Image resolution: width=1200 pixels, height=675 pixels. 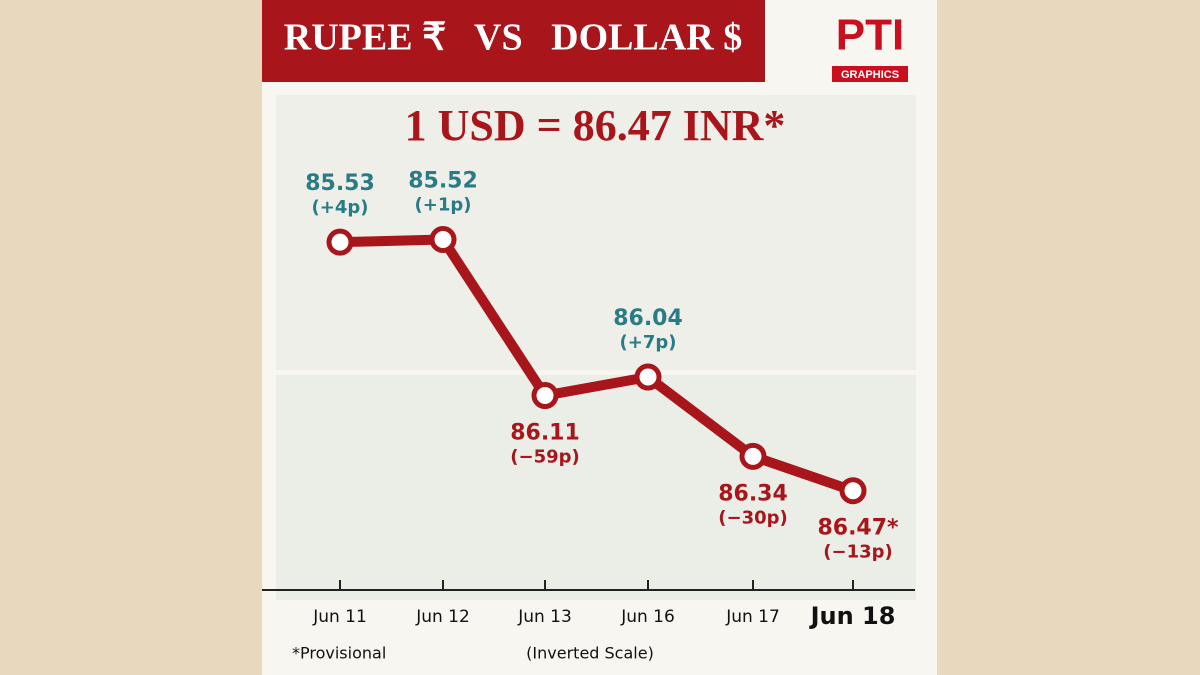 I want to click on logo-bar, so click(x=870, y=74).